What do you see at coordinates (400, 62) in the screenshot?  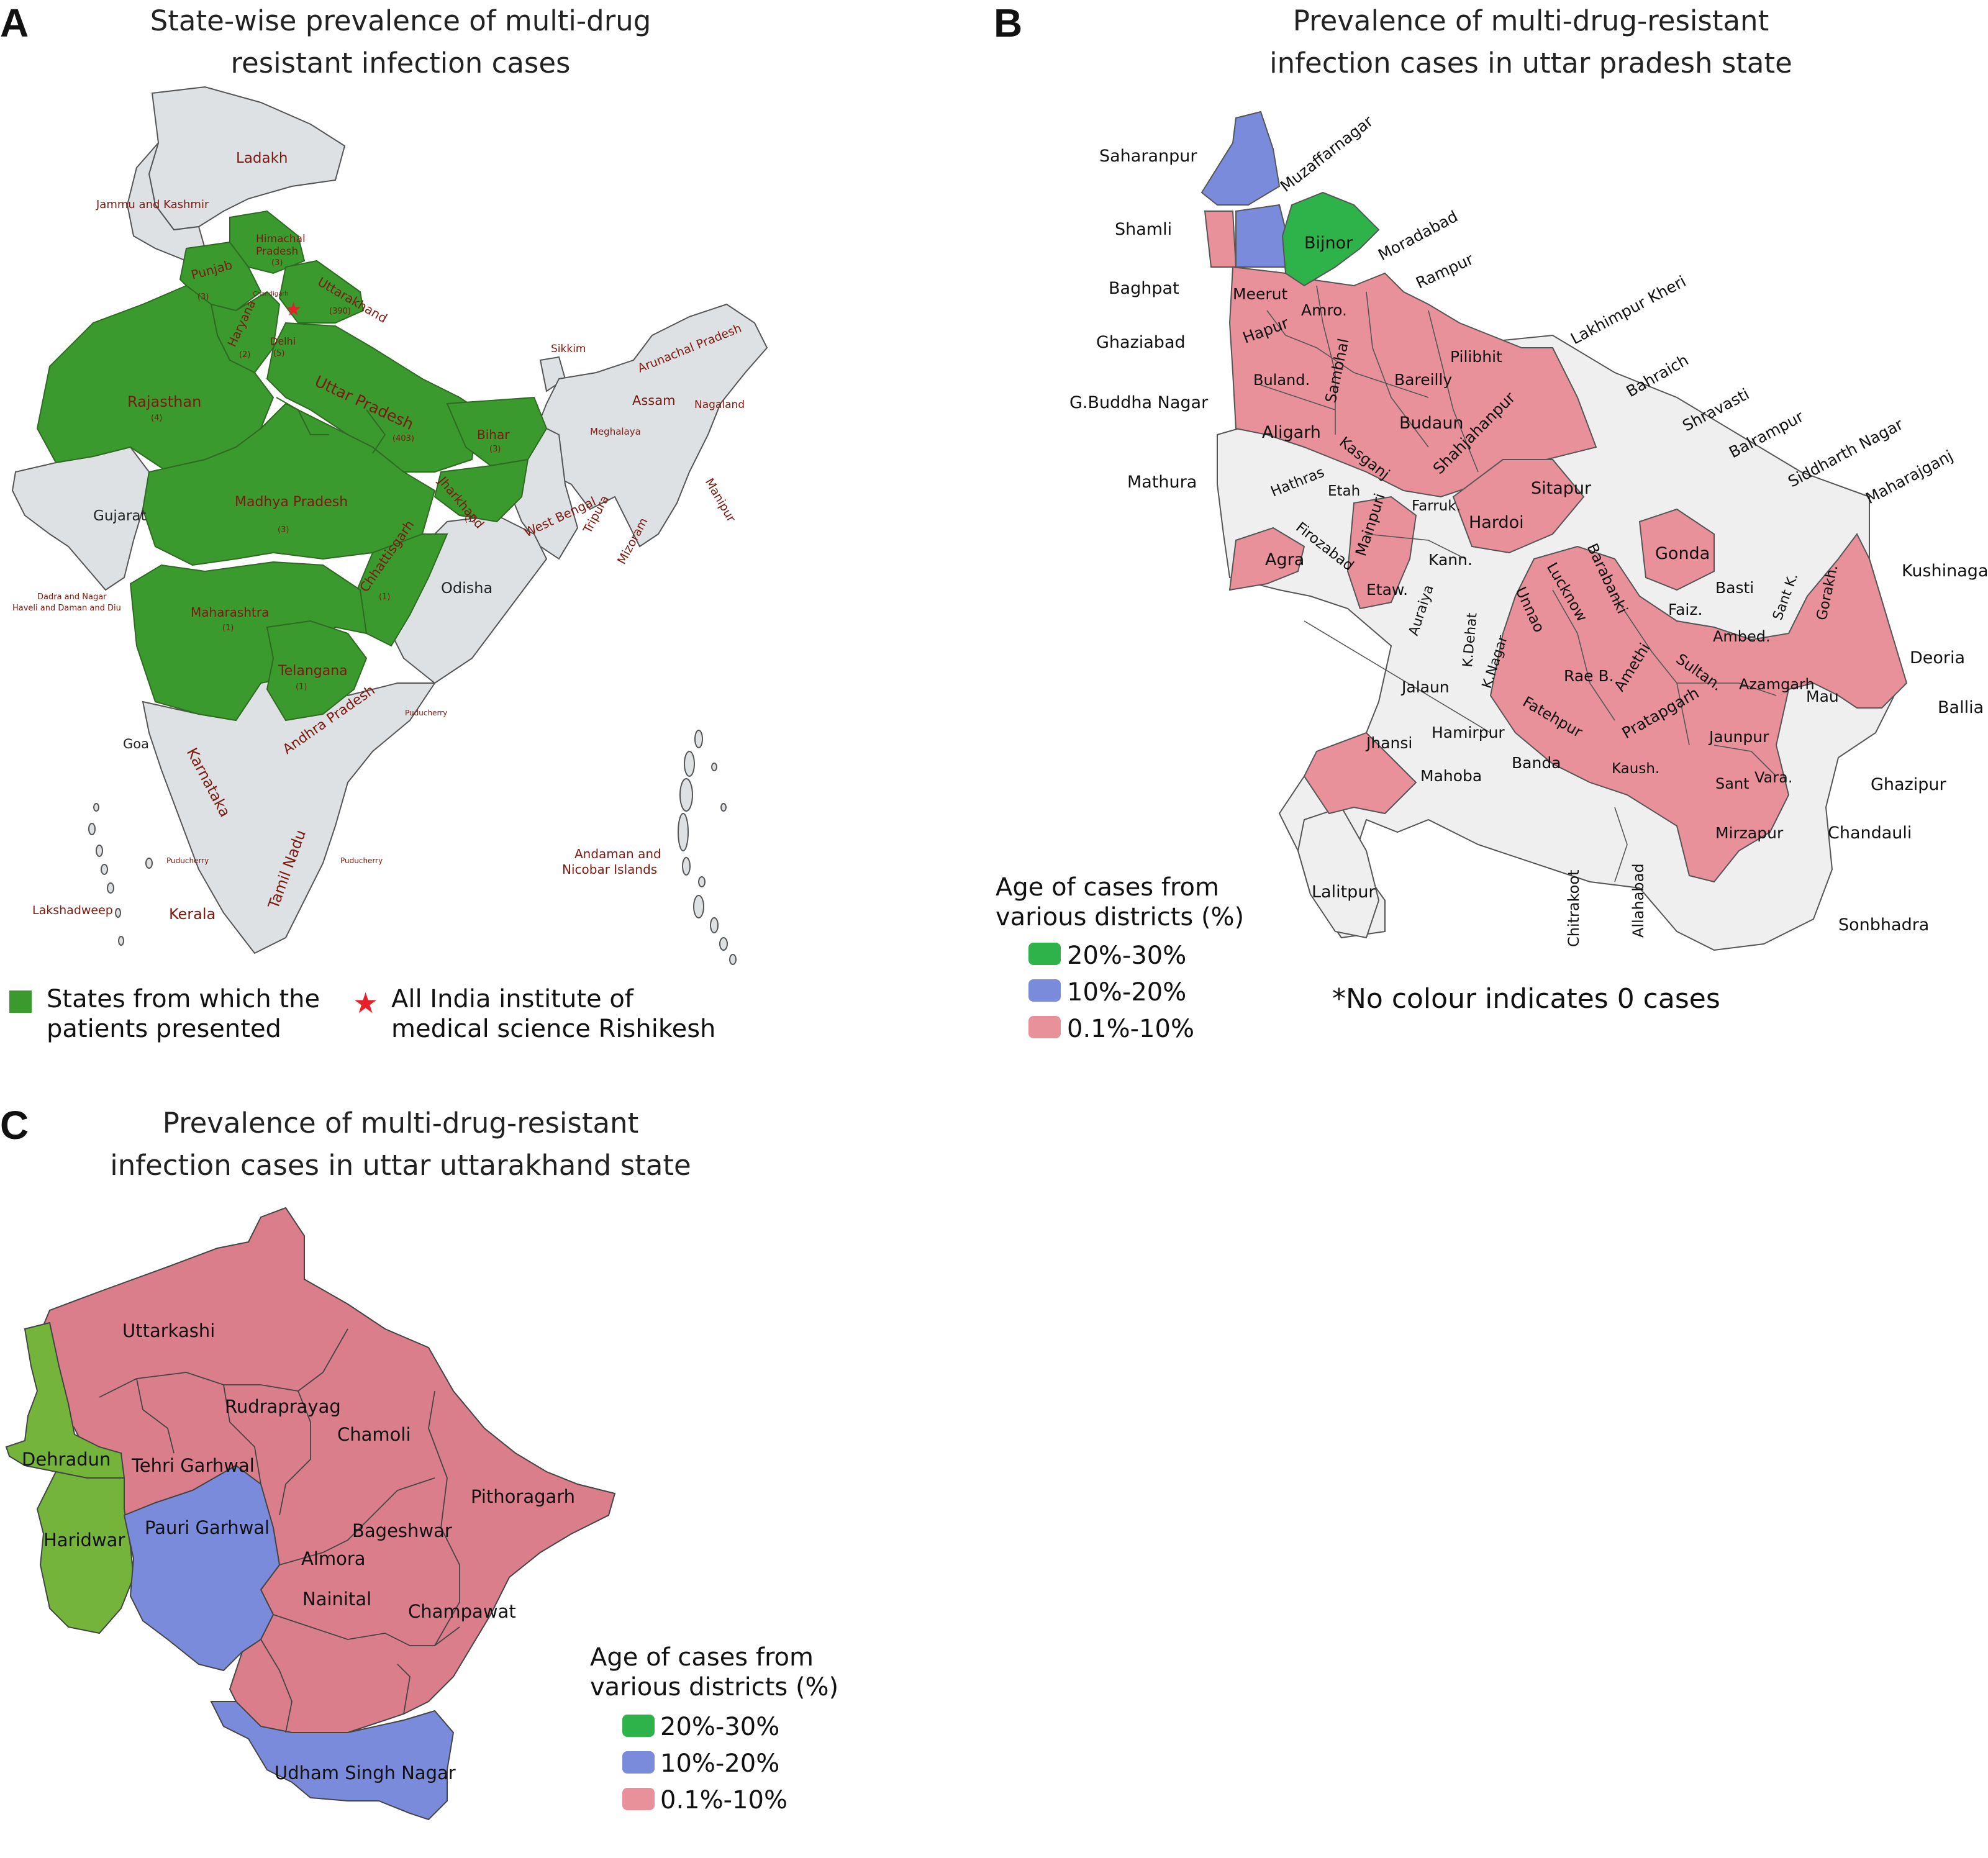 I see `panel-a-title-line2: resistant infection cases` at bounding box center [400, 62].